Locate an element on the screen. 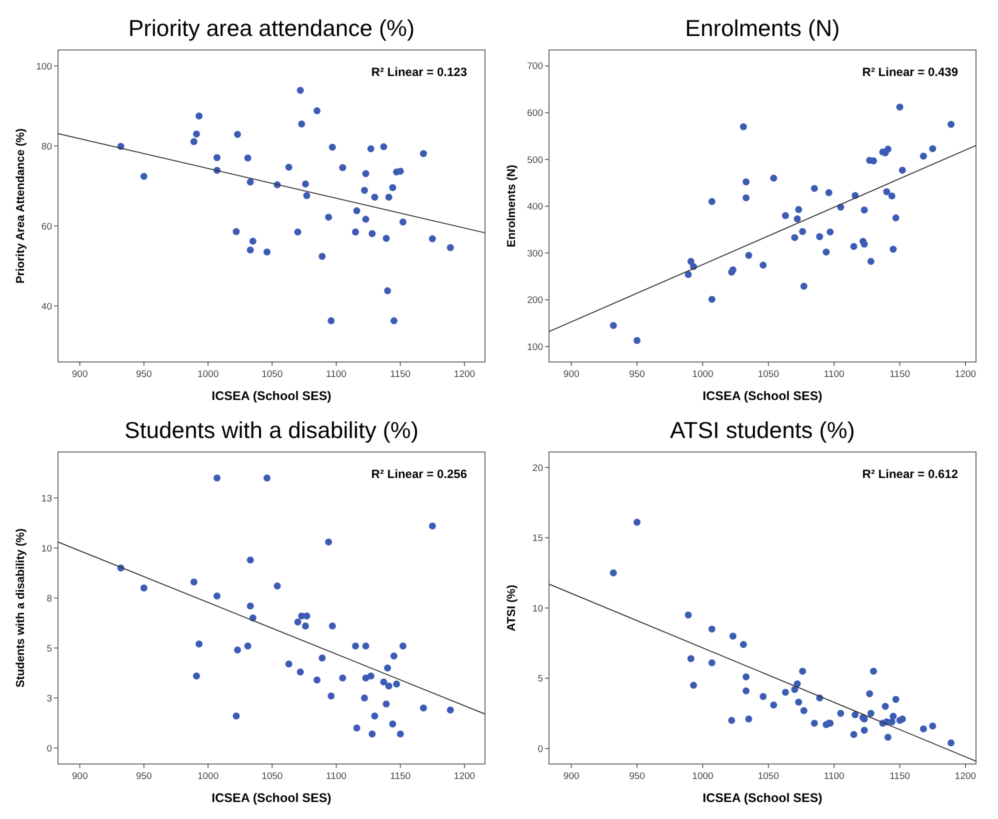  y-tick-label: 600 is located at coordinates (535, 114).